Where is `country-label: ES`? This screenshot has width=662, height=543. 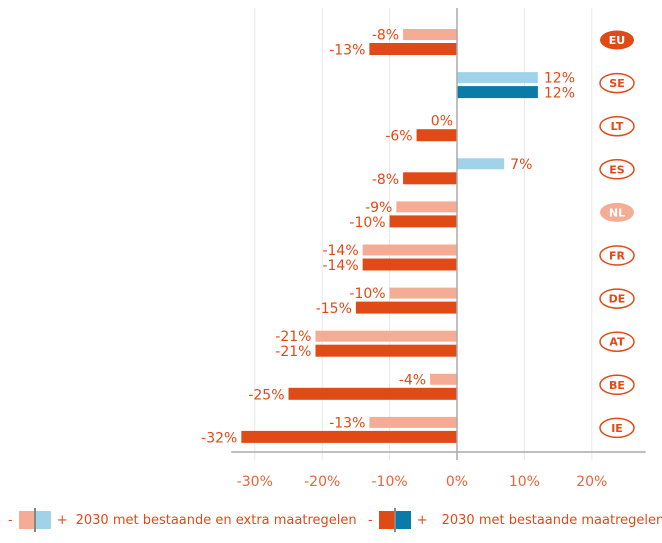
country-label: ES is located at coordinates (617, 169).